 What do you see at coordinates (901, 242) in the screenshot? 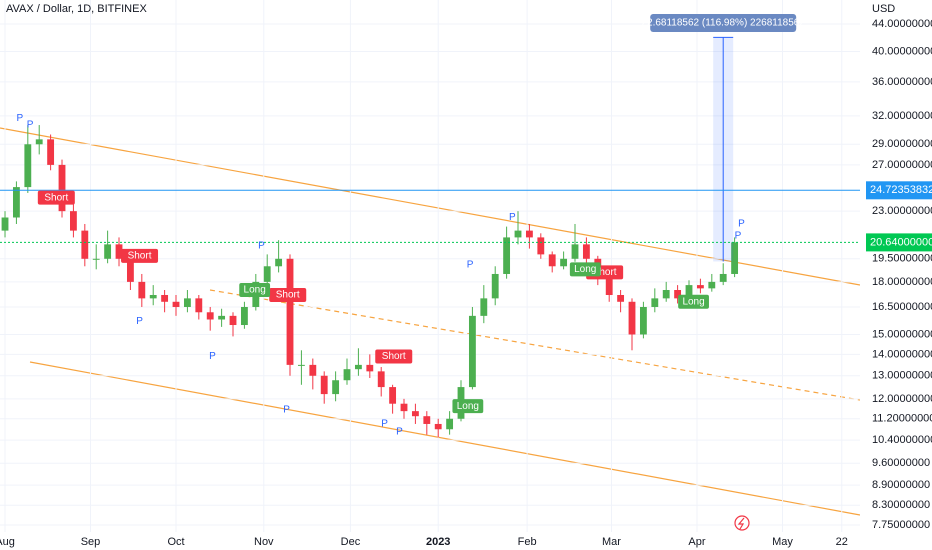
I see `price-label: 20.64000000` at bounding box center [901, 242].